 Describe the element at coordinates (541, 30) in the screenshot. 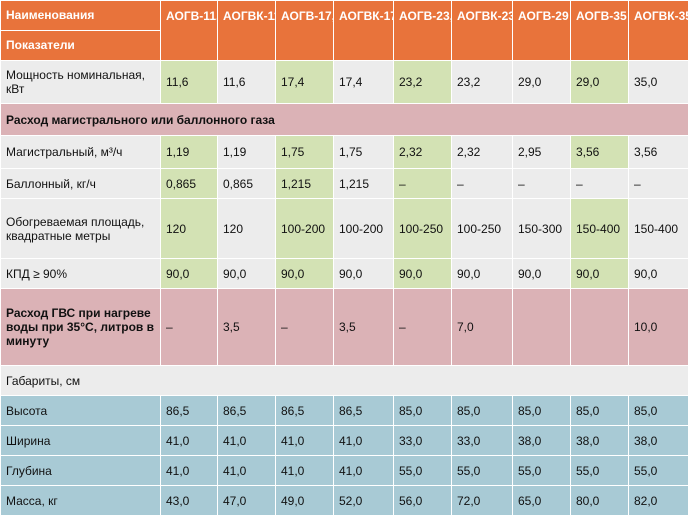

I see `model-header: АОГВ-29` at that location.